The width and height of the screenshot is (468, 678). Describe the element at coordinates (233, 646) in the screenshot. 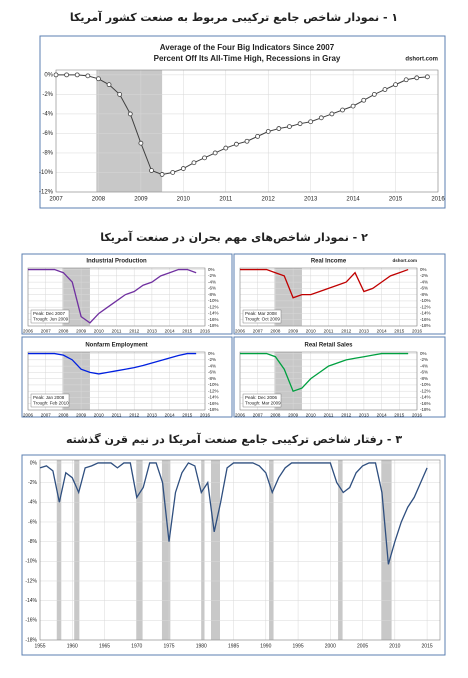

I see `x-tick-label: 1985` at that location.